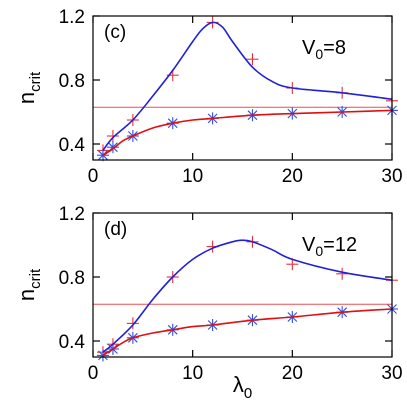 Image resolution: width=407 pixels, height=405 pixels. What do you see at coordinates (334, 48) in the screenshot?
I see `annotation-rest: =8` at bounding box center [334, 48].